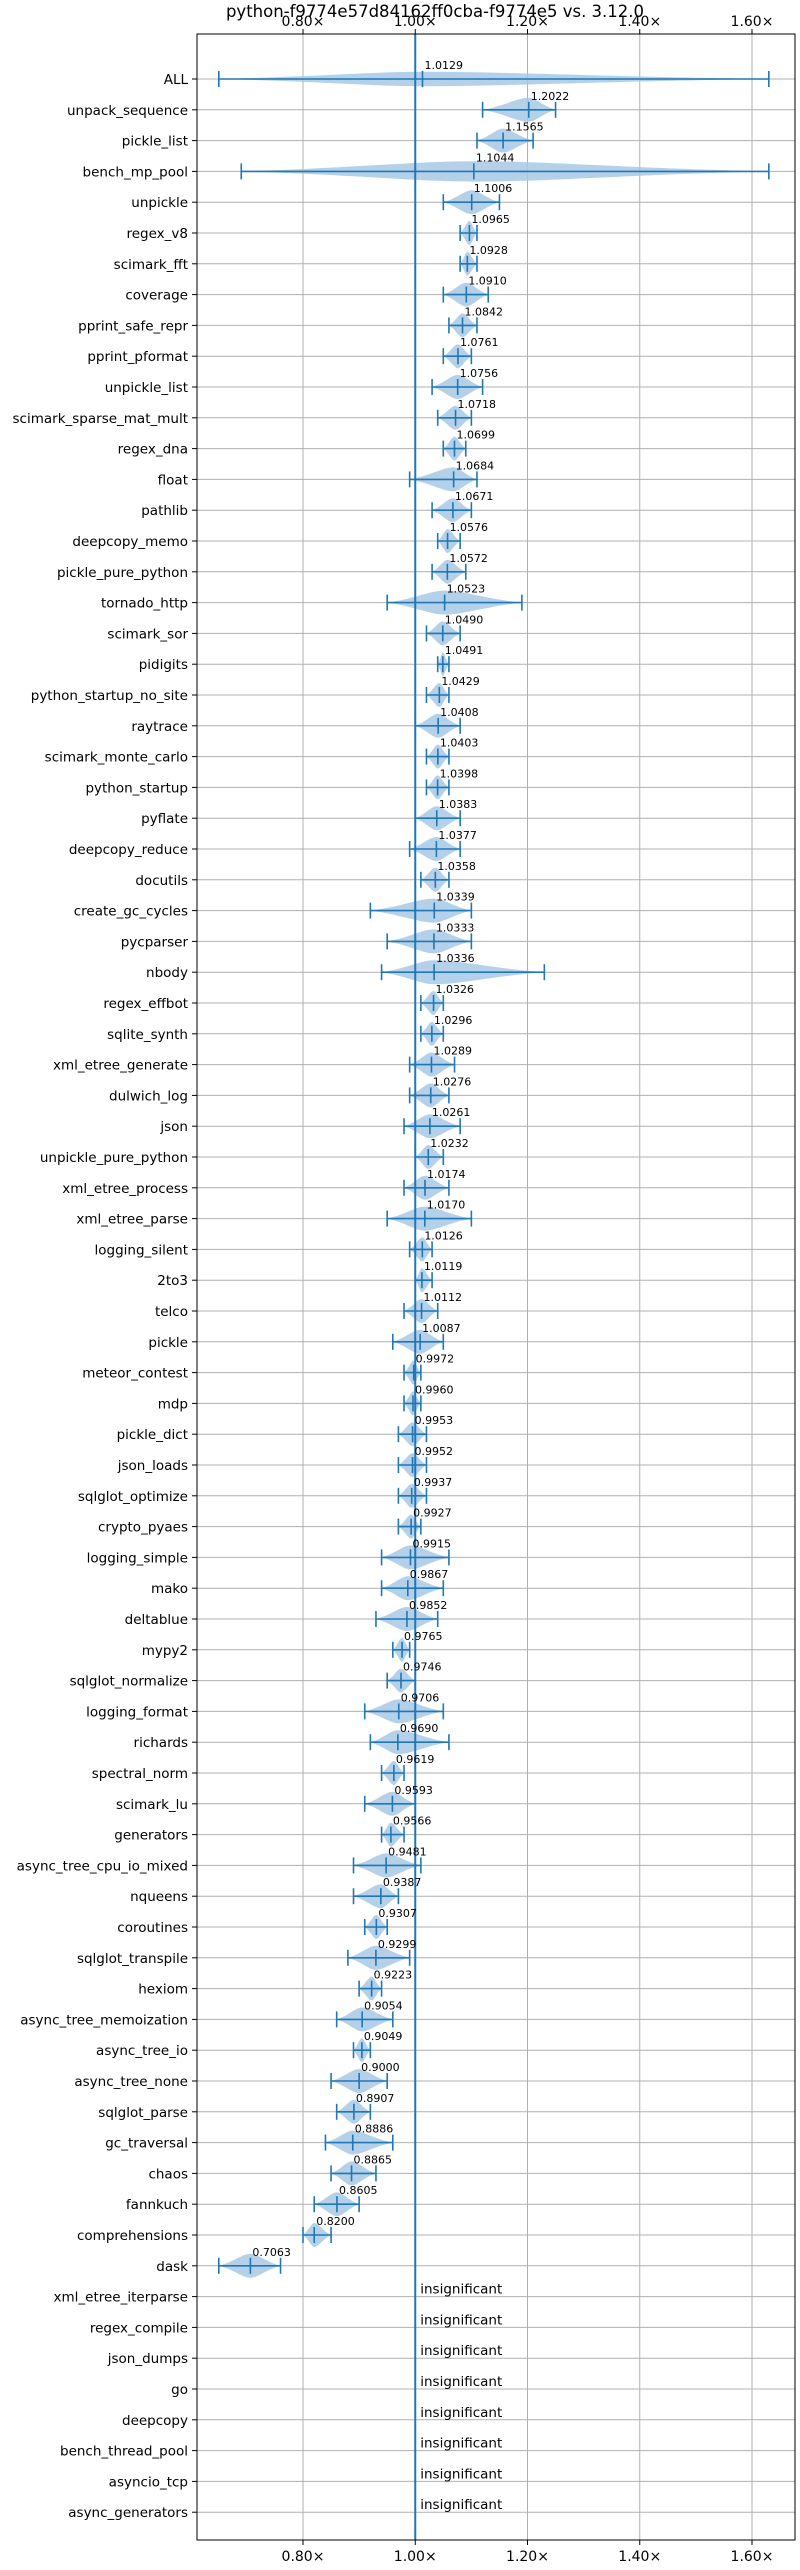 The image size is (800, 2570). I want to click on benchmark-label: async_generators, so click(128, 2513).